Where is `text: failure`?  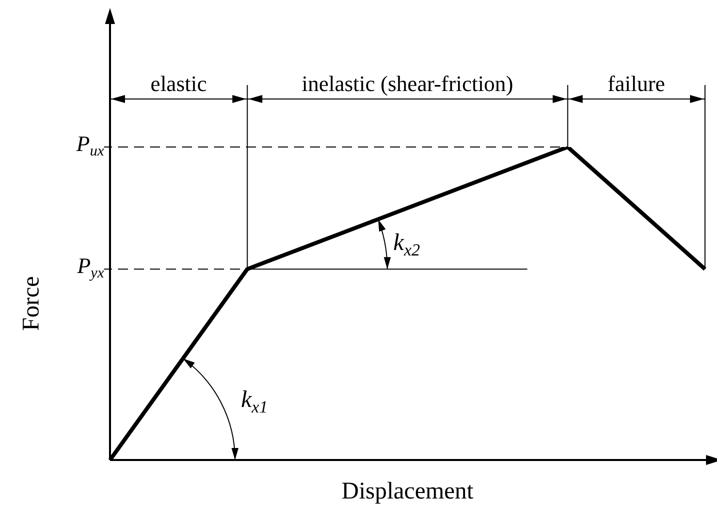
text: failure is located at coordinates (637, 83).